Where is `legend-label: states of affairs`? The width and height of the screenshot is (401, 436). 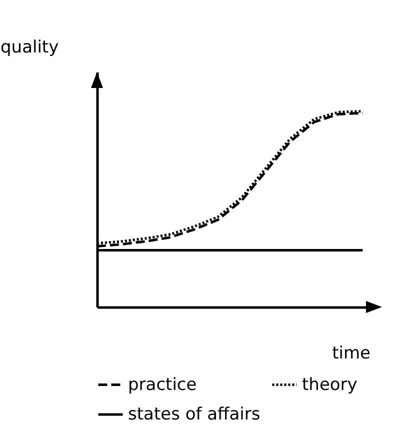
legend-label: states of affairs is located at coordinates (194, 414).